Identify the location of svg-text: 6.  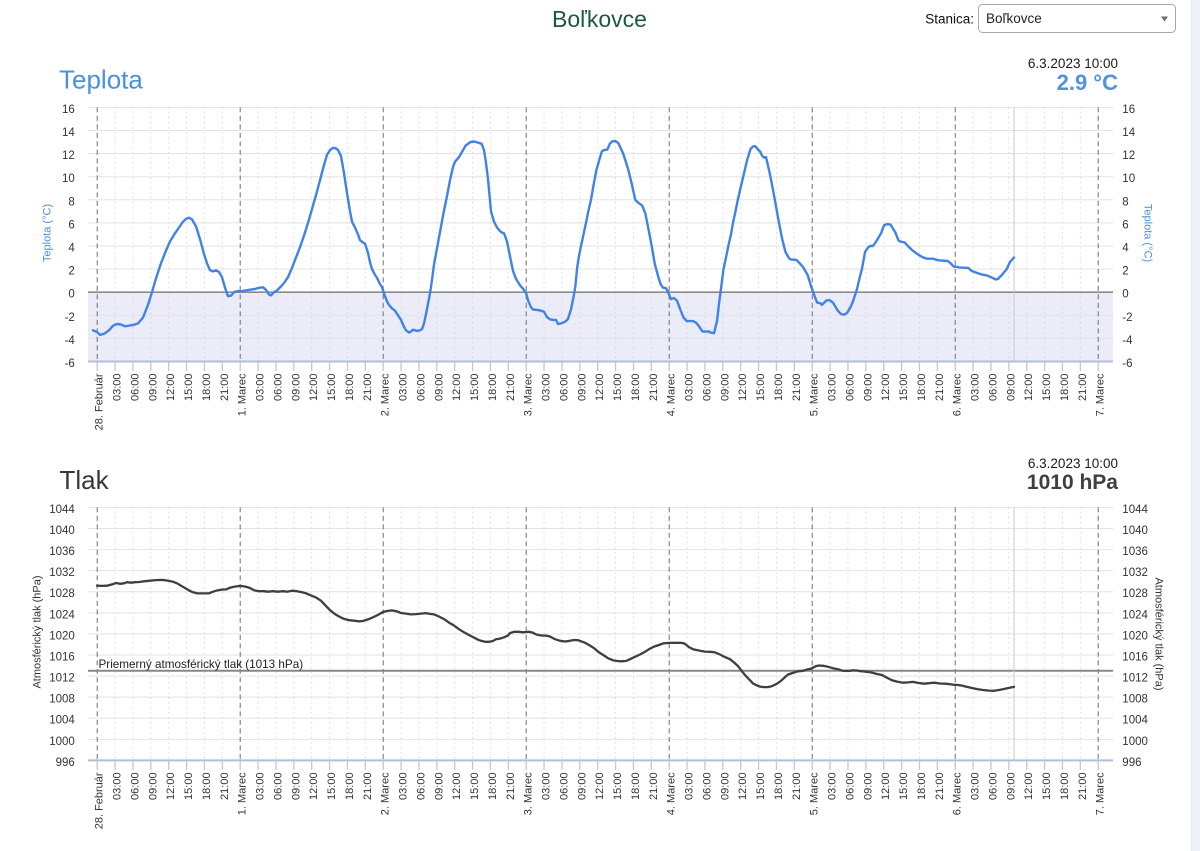
(71, 225).